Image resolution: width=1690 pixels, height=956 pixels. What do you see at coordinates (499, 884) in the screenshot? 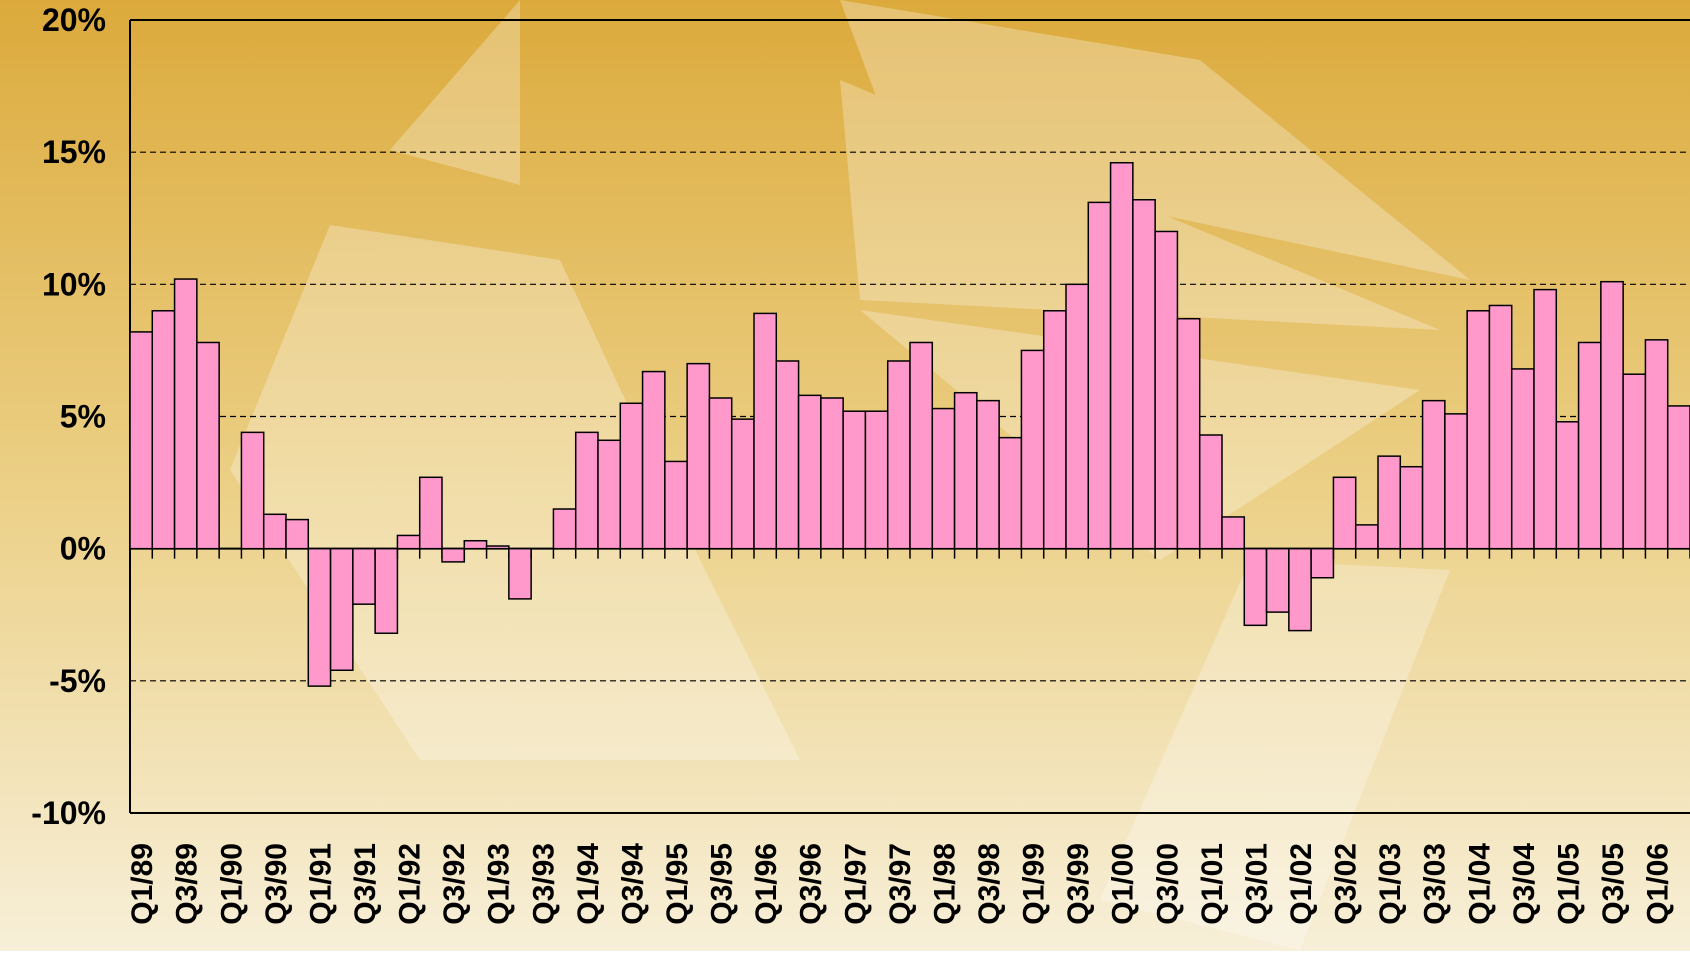
I see `x-tick-label: Q1/93` at bounding box center [499, 884].